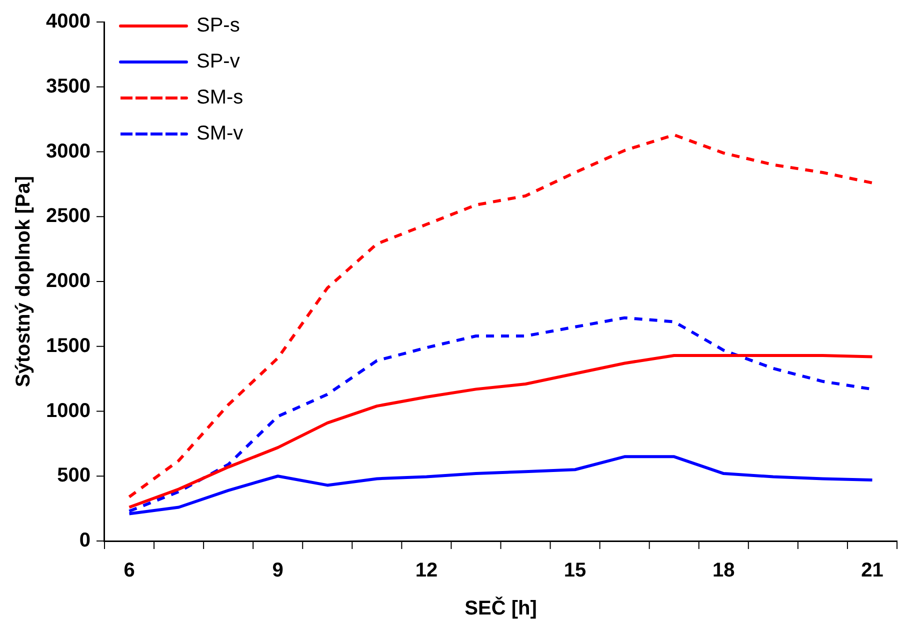  Describe the element at coordinates (68, 345) in the screenshot. I see `y-tick-label: 1500` at that location.